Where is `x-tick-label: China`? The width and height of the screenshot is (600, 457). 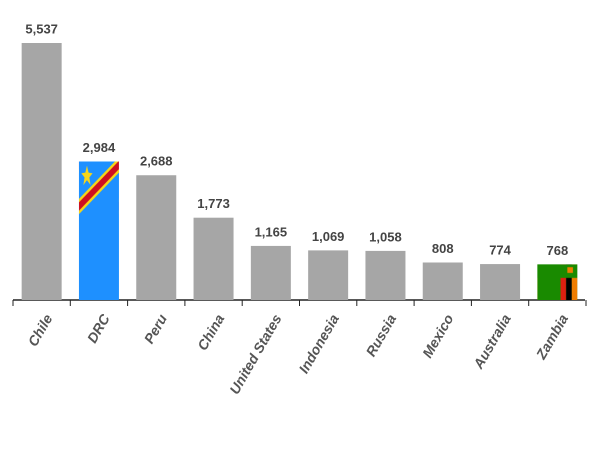
x-tick-label: China is located at coordinates (210, 332).